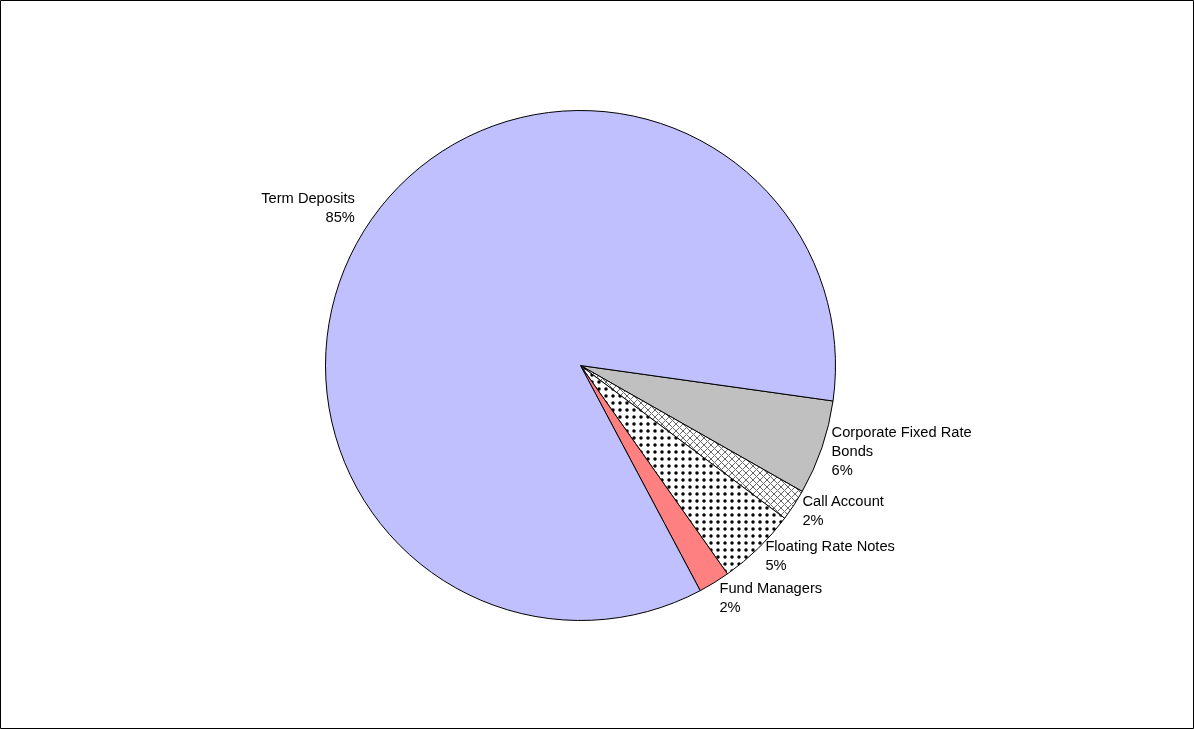 The width and height of the screenshot is (1194, 729). What do you see at coordinates (843, 501) in the screenshot?
I see `slice-label: Call Account` at bounding box center [843, 501].